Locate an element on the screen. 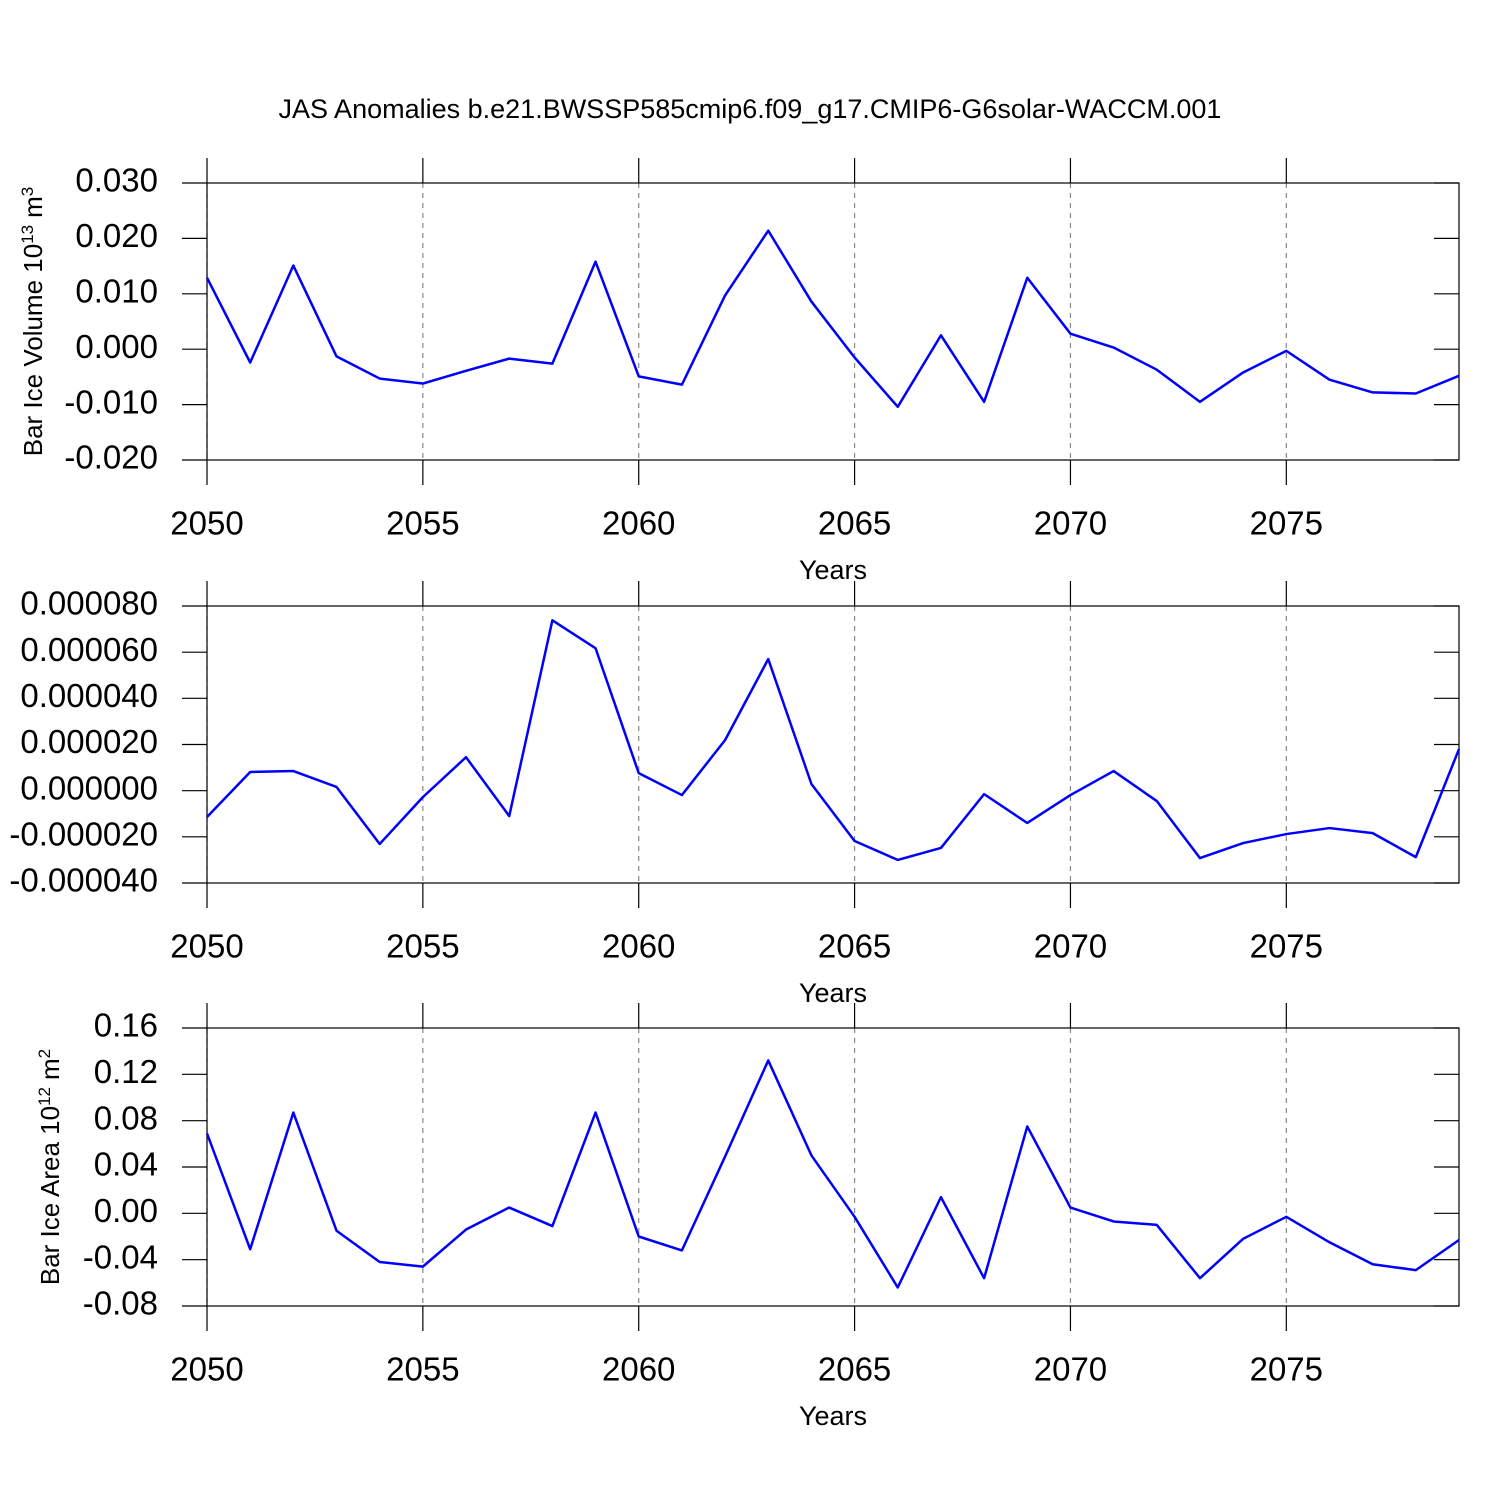 Image resolution: width=1500 pixels, height=1500 pixels. y-tick-label: 0.16 is located at coordinates (126, 1025).